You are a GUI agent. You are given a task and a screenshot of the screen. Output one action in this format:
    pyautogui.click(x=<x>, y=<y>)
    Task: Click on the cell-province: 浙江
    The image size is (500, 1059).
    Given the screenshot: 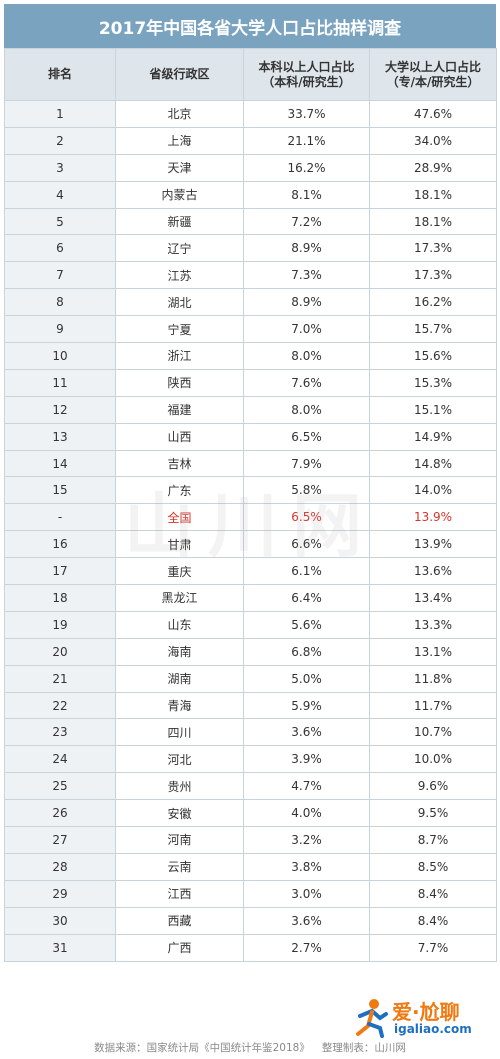 What is the action you would take?
    pyautogui.click(x=179, y=356)
    